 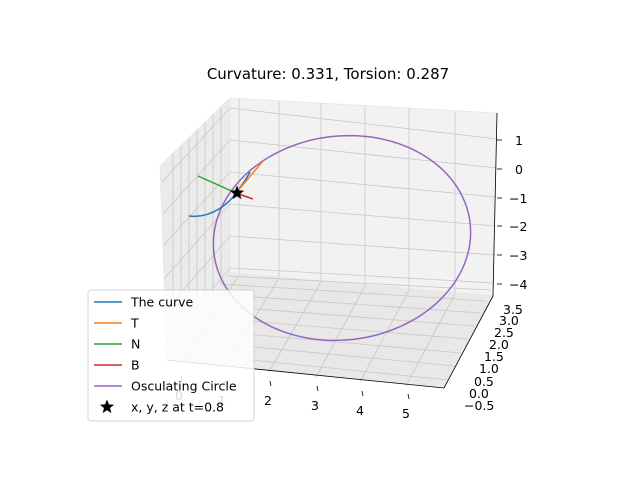 I want to click on y-tick-label: 3.0, so click(x=509, y=320).